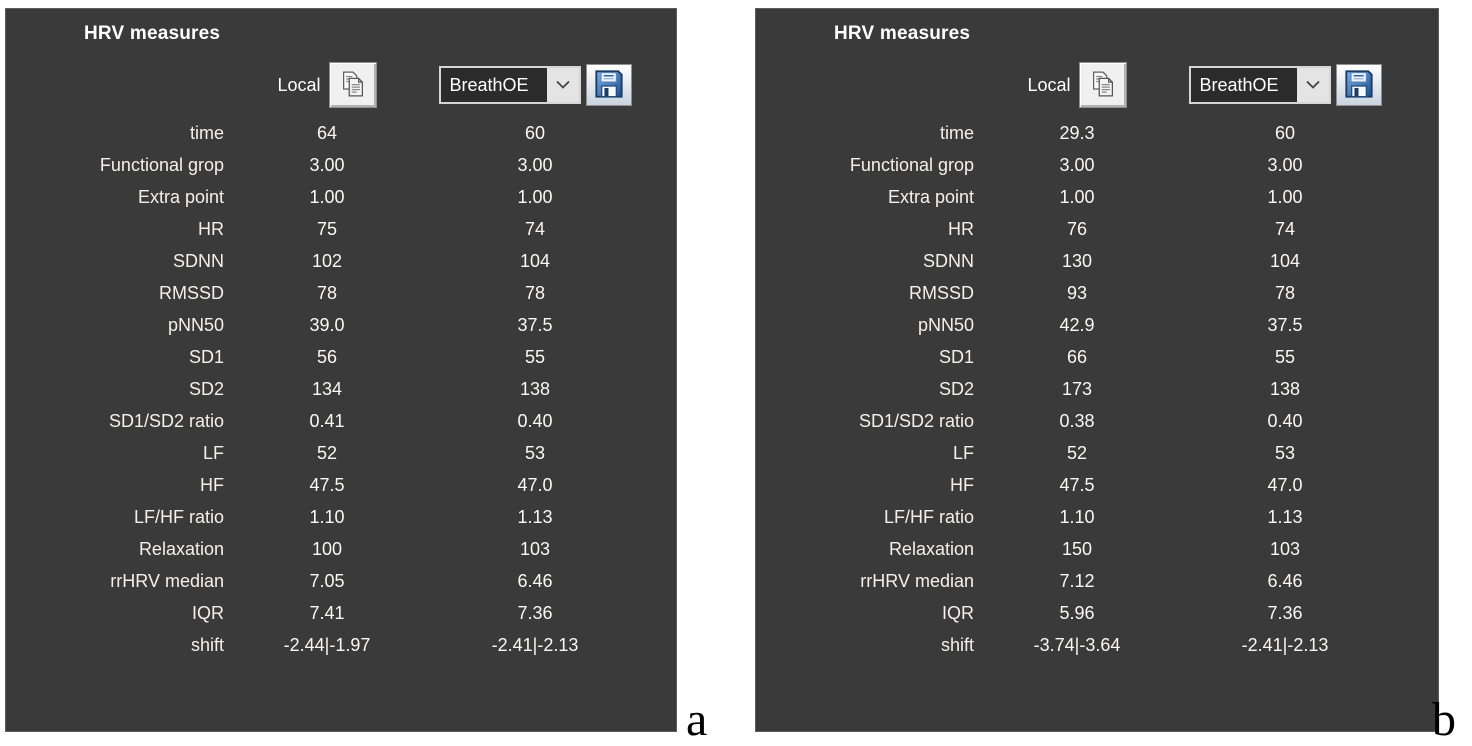 Image resolution: width=1472 pixels, height=746 pixels. Describe the element at coordinates (535, 356) in the screenshot. I see `row-value-reference: 55` at that location.